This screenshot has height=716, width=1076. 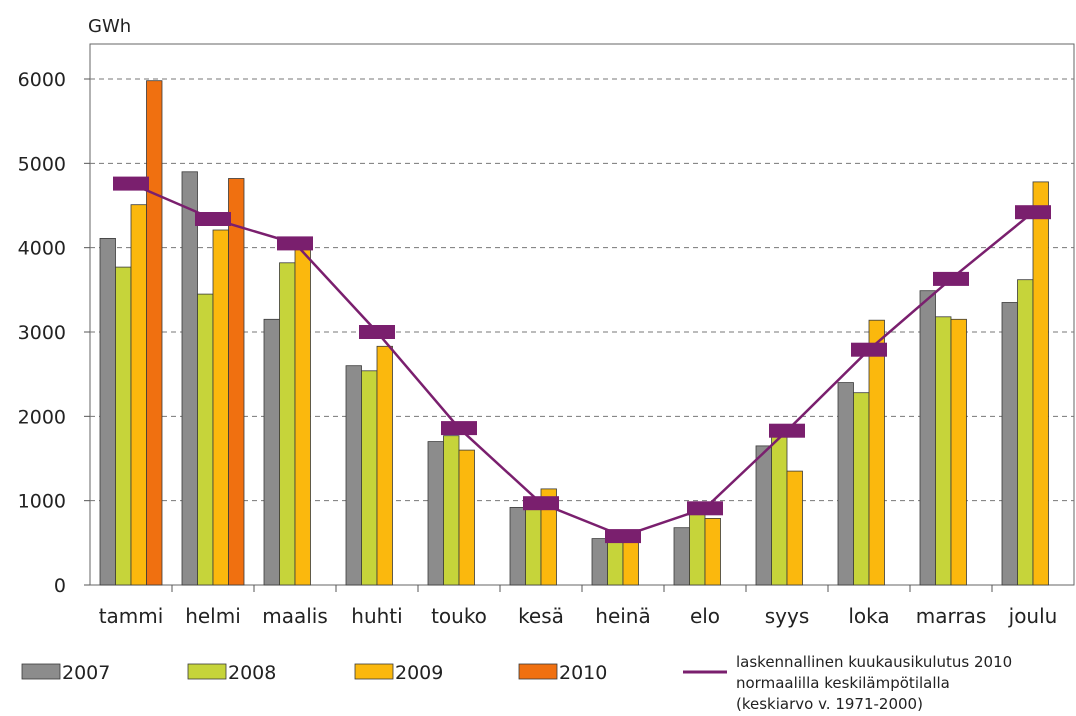 What do you see at coordinates (107, 411) in the screenshot?
I see `bar-2007-tammi` at bounding box center [107, 411].